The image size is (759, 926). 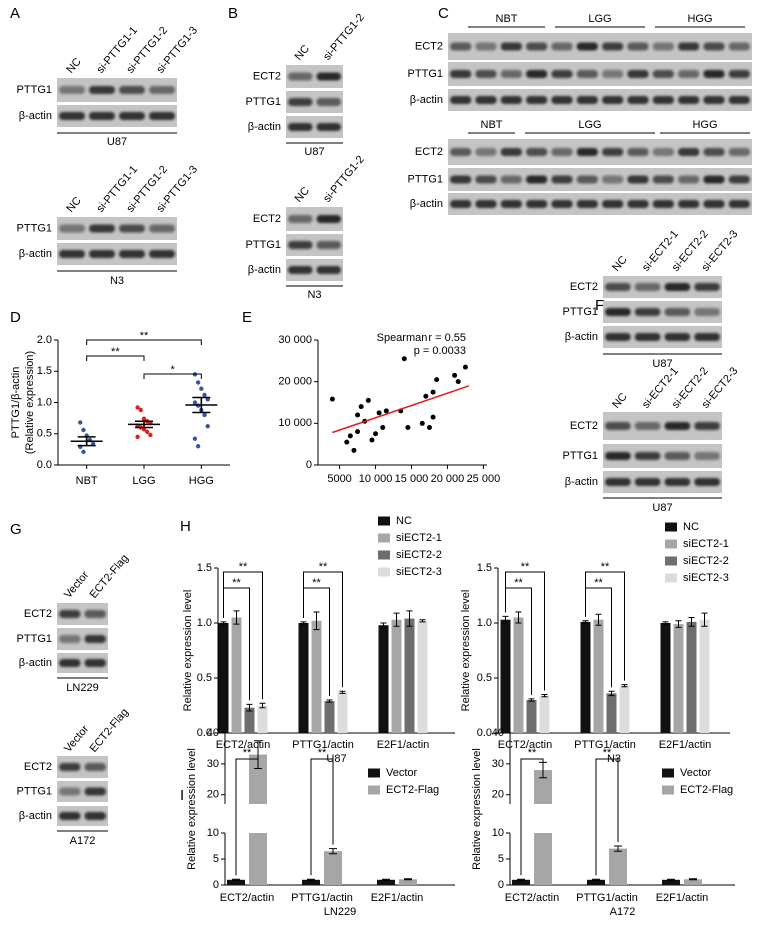 I want to click on x-tick-label: E2F1/actin, so click(x=682, y=898).